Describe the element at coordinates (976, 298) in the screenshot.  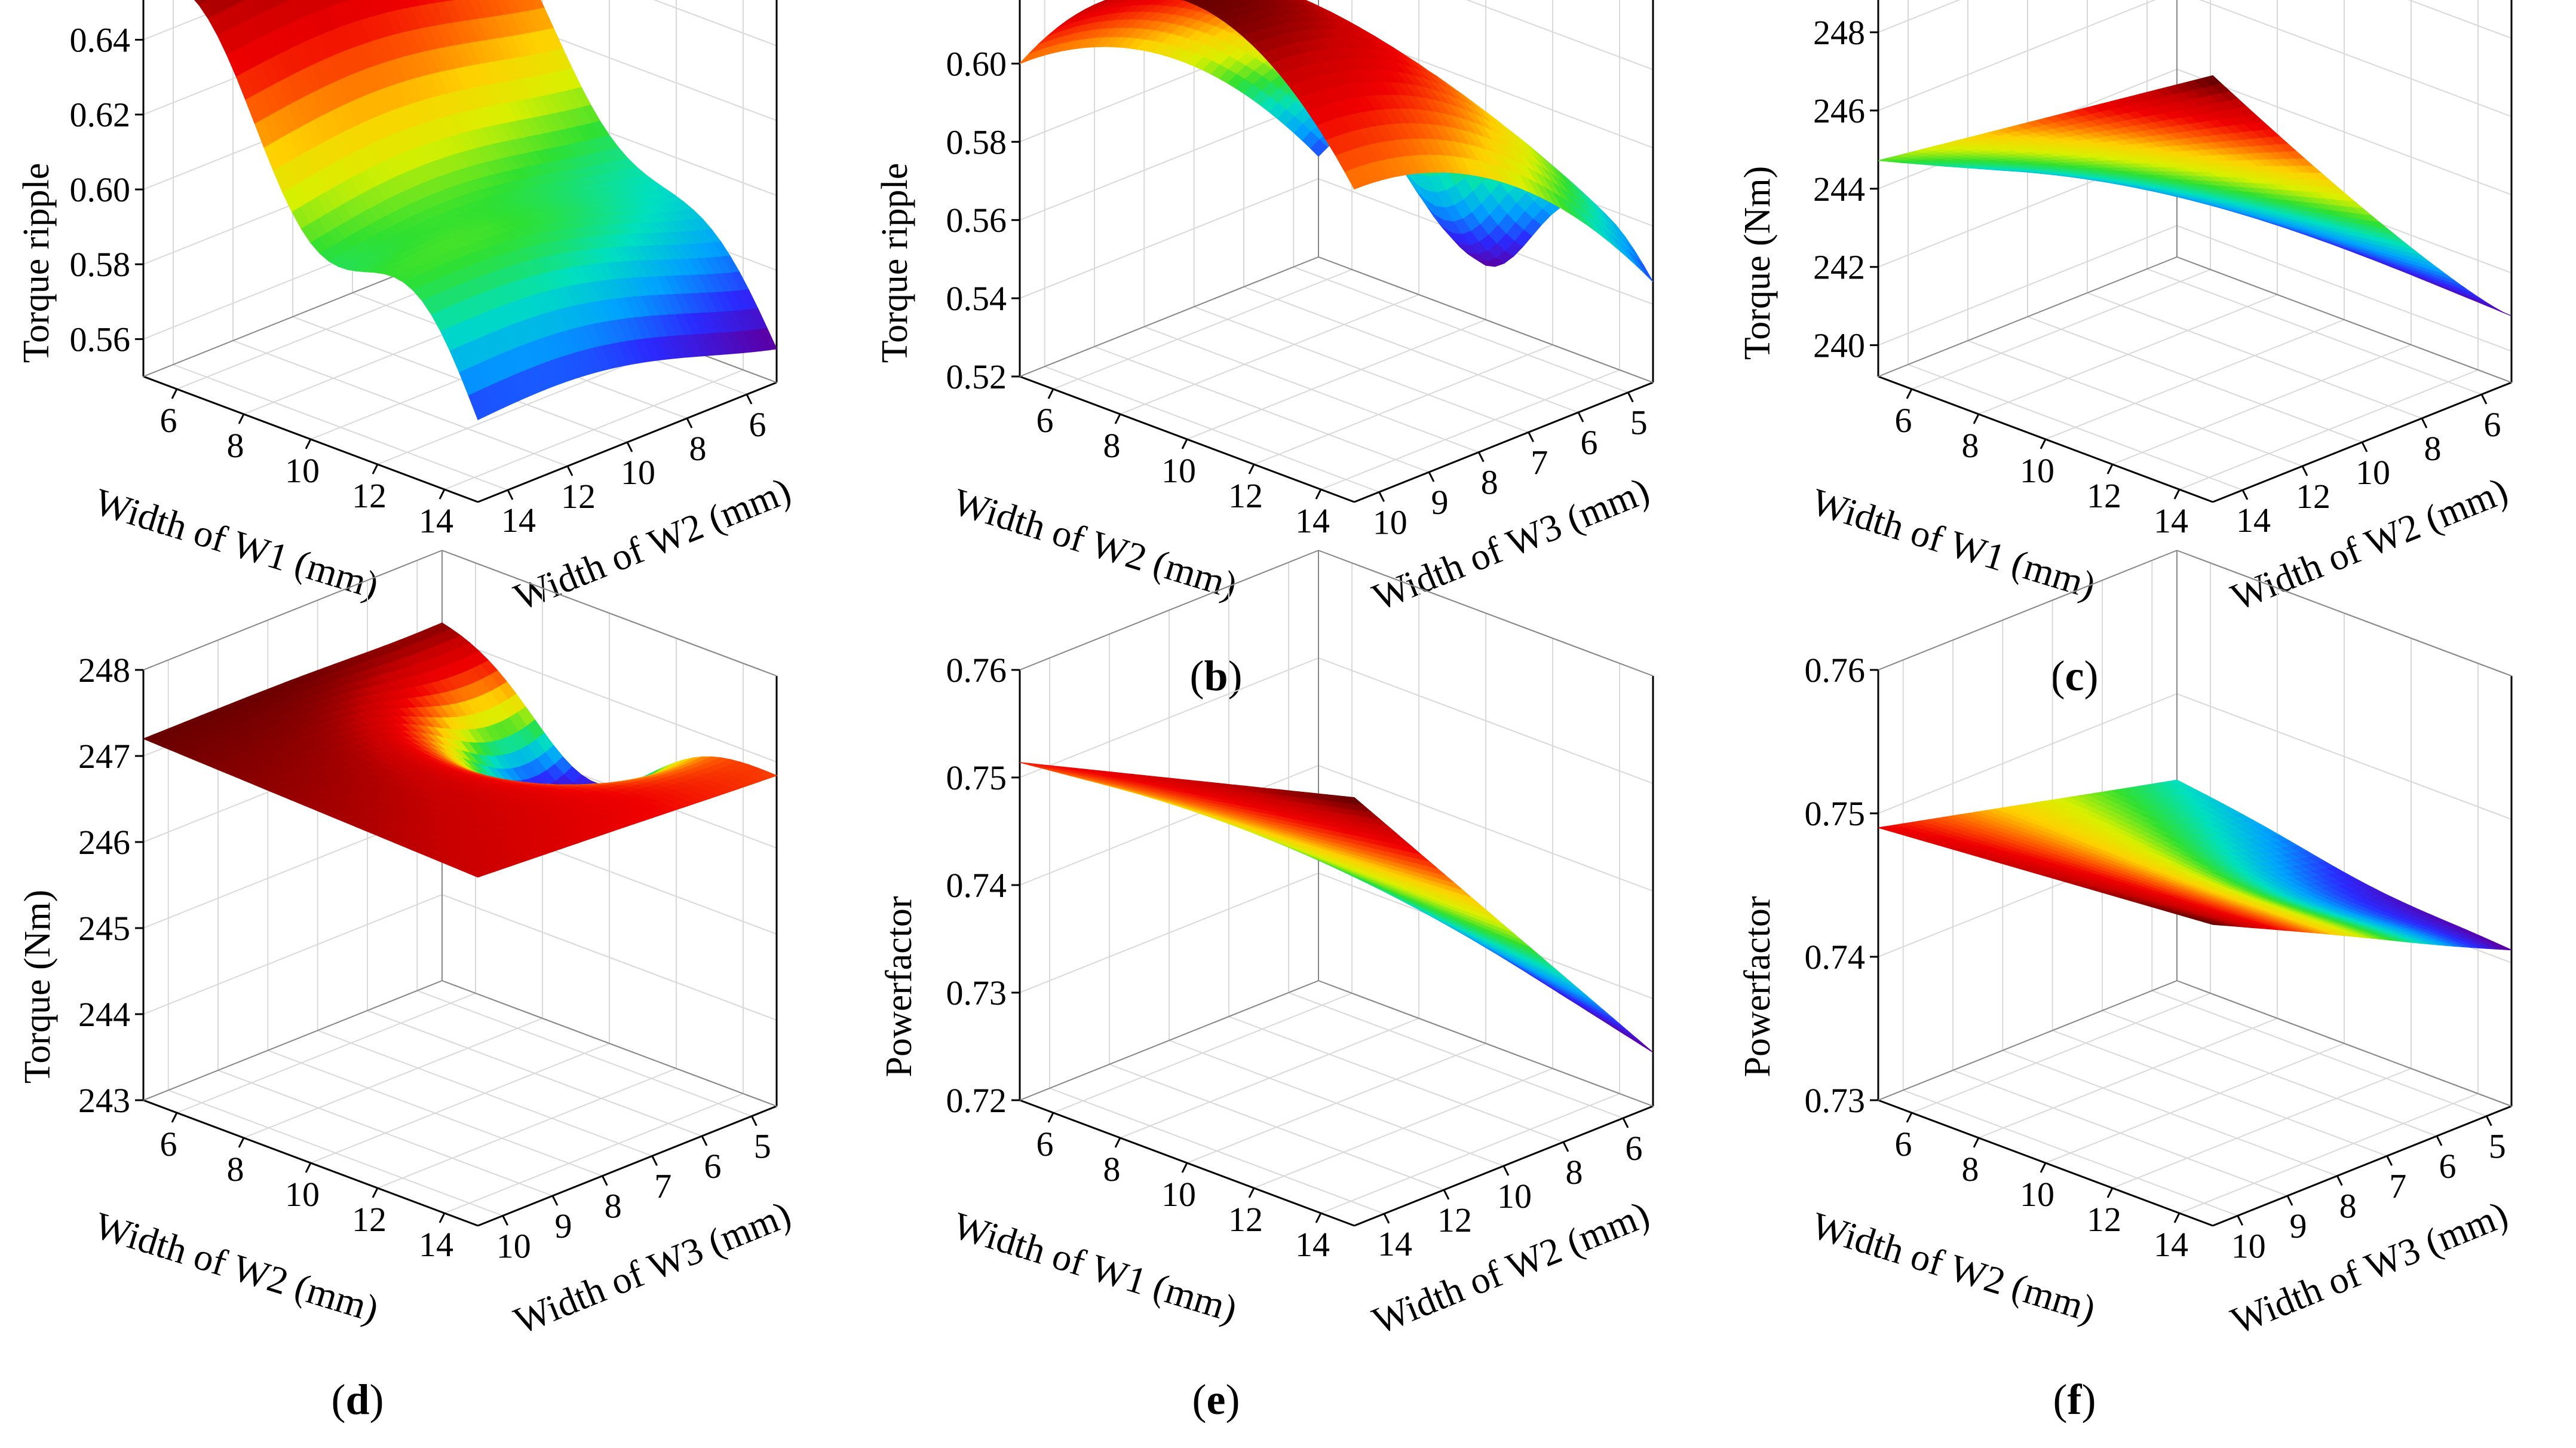
I see `z-tick-label: 0.54` at that location.